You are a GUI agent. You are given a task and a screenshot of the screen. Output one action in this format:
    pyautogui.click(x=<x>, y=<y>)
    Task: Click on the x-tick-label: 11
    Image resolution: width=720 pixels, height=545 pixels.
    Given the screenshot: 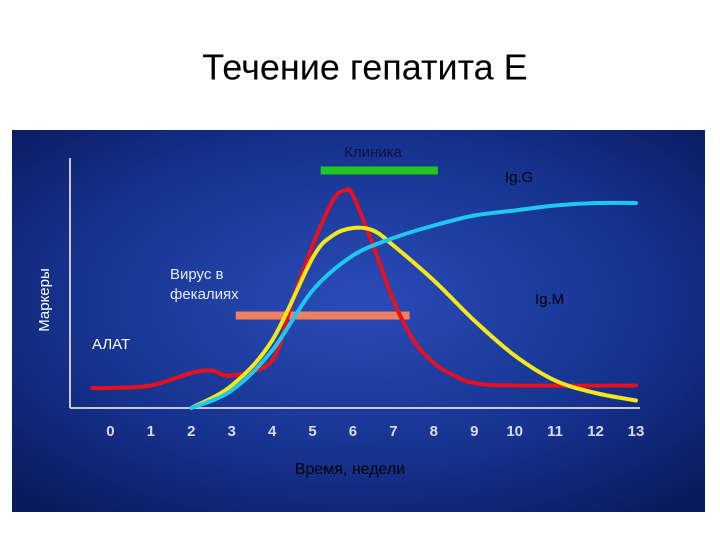 What is the action you would take?
    pyautogui.click(x=555, y=431)
    